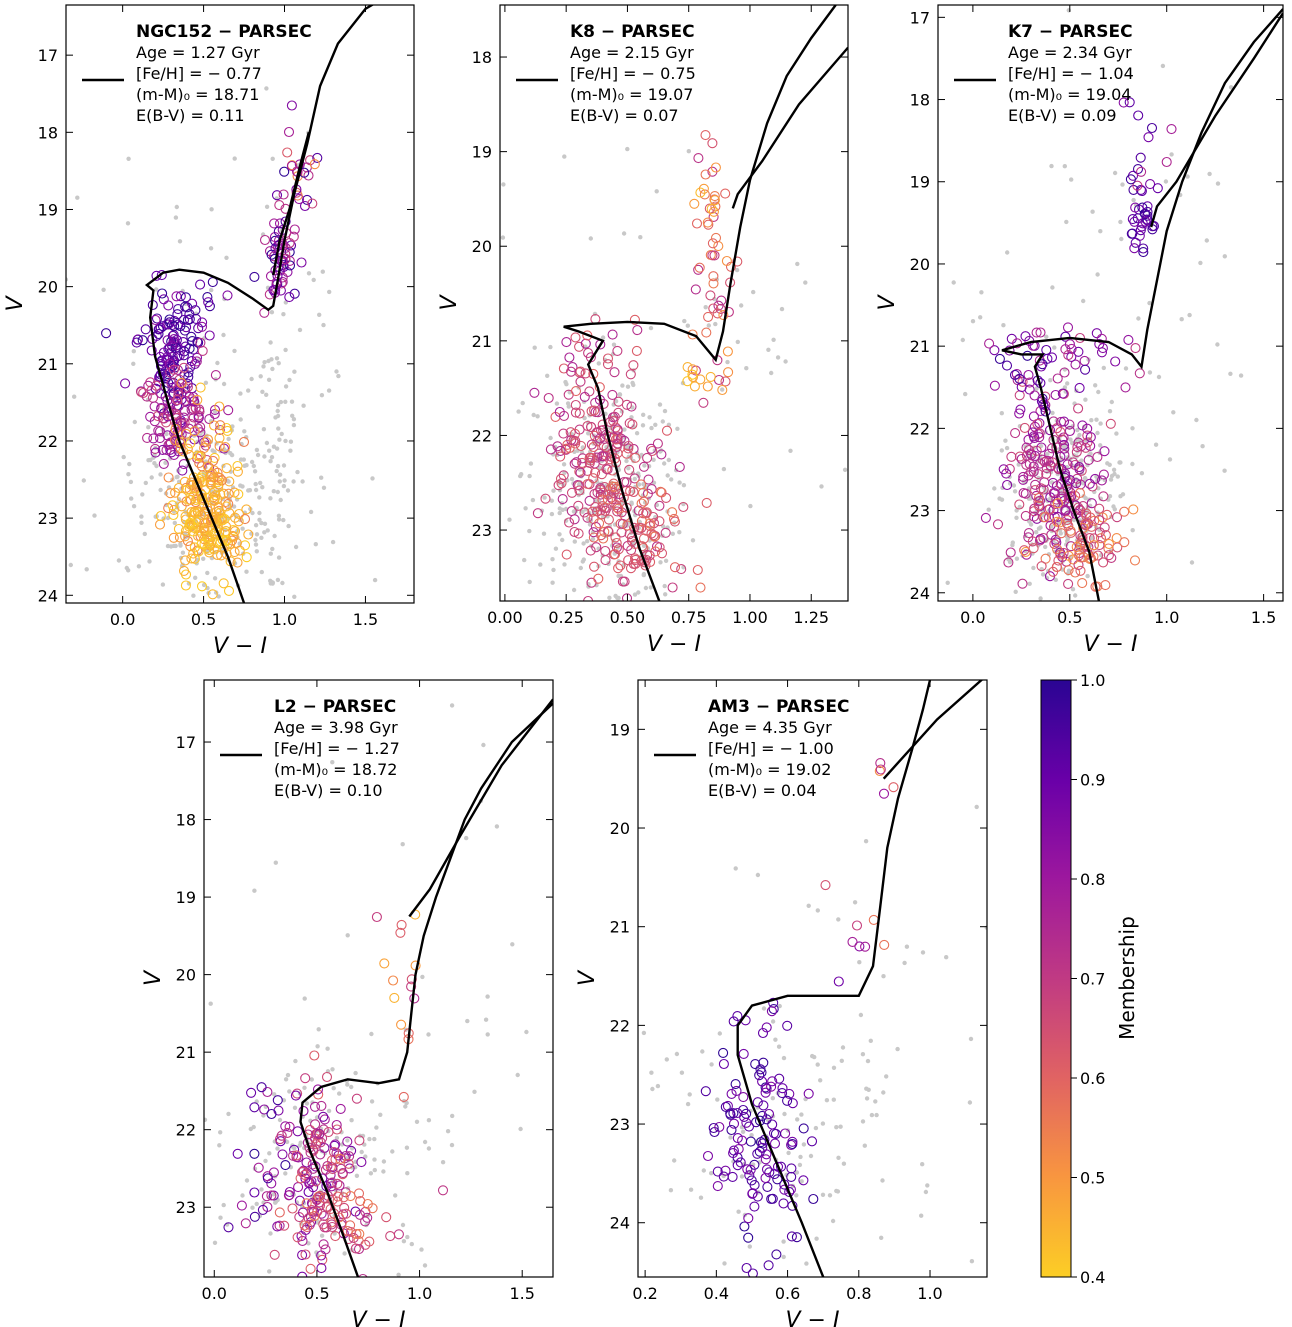  What do you see at coordinates (1166, 617) in the screenshot?
I see `x-tick-label: 1.0` at bounding box center [1166, 617].